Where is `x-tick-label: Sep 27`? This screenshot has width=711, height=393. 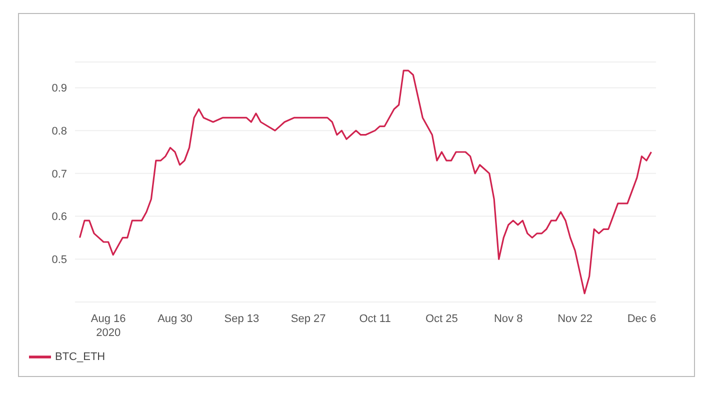
x-tick-label: Sep 27 is located at coordinates (308, 319).